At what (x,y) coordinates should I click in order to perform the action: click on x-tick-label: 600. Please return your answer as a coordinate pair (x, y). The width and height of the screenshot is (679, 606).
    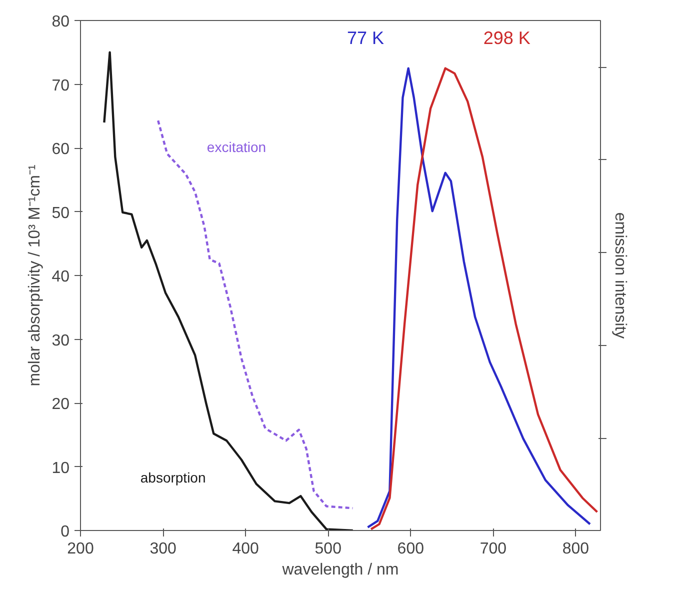
    Looking at the image, I should click on (410, 549).